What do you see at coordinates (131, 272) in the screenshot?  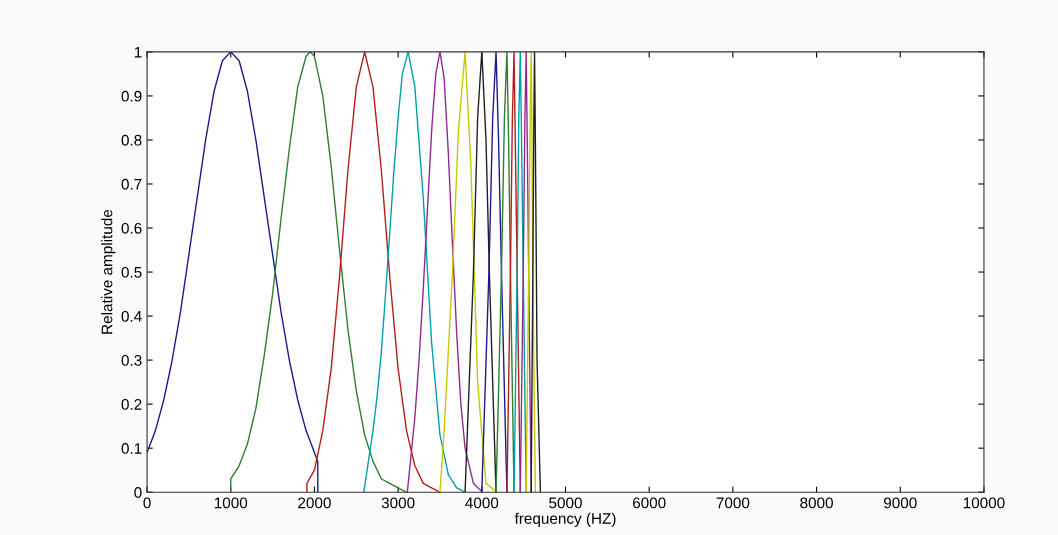 I see `y-tick-label: 0.5` at bounding box center [131, 272].